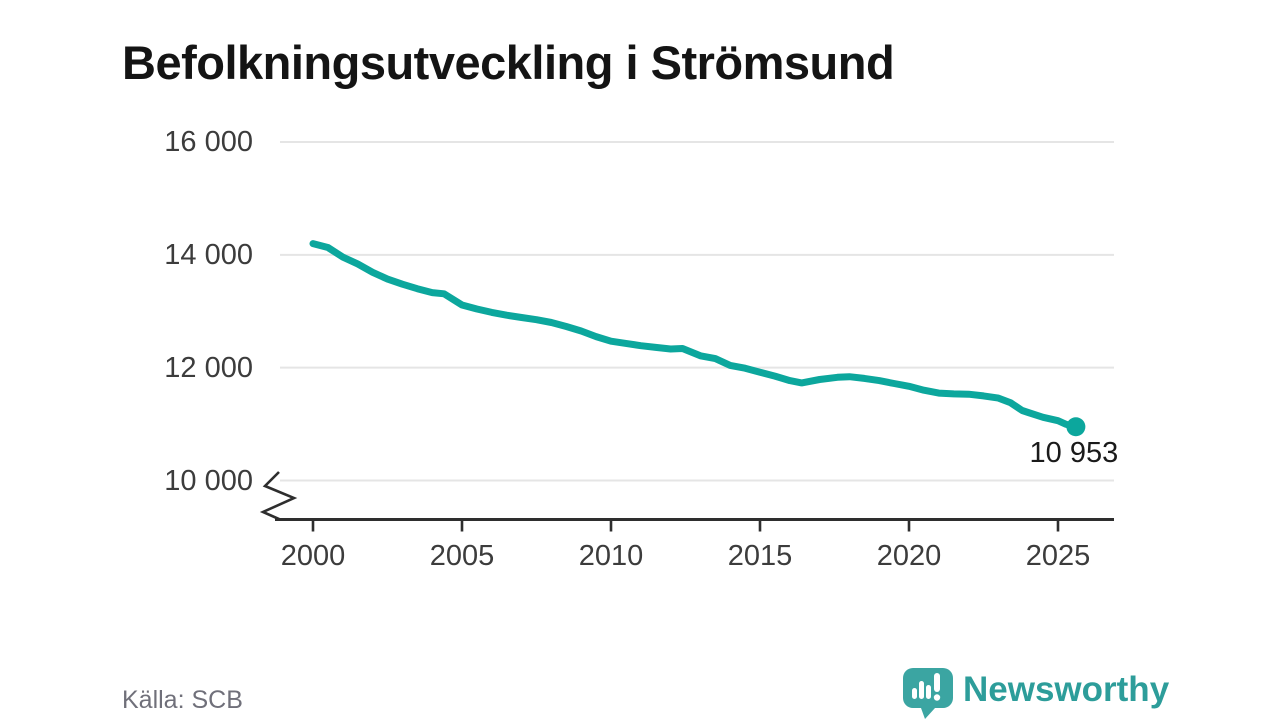  I want to click on source-note: Källa: SCB, so click(182, 700).